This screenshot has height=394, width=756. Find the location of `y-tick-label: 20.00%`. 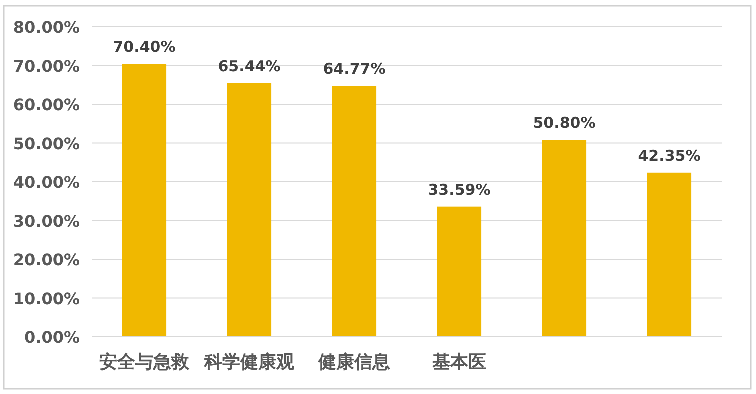

y-tick-label: 20.00% is located at coordinates (46, 260).